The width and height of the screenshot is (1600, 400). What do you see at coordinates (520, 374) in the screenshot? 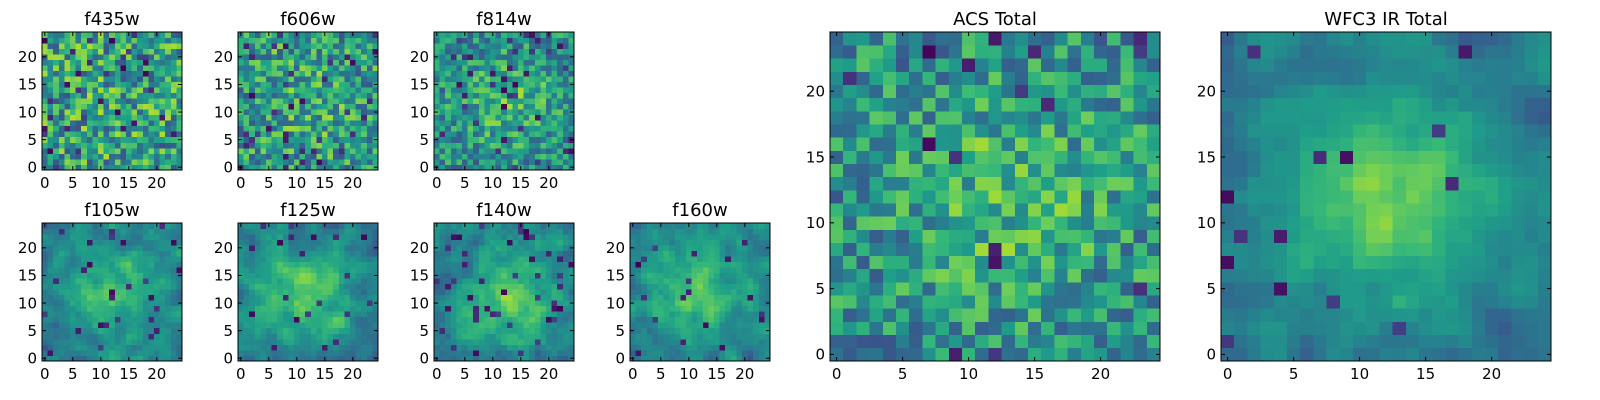
I see `x-tick-label: 15` at bounding box center [520, 374].